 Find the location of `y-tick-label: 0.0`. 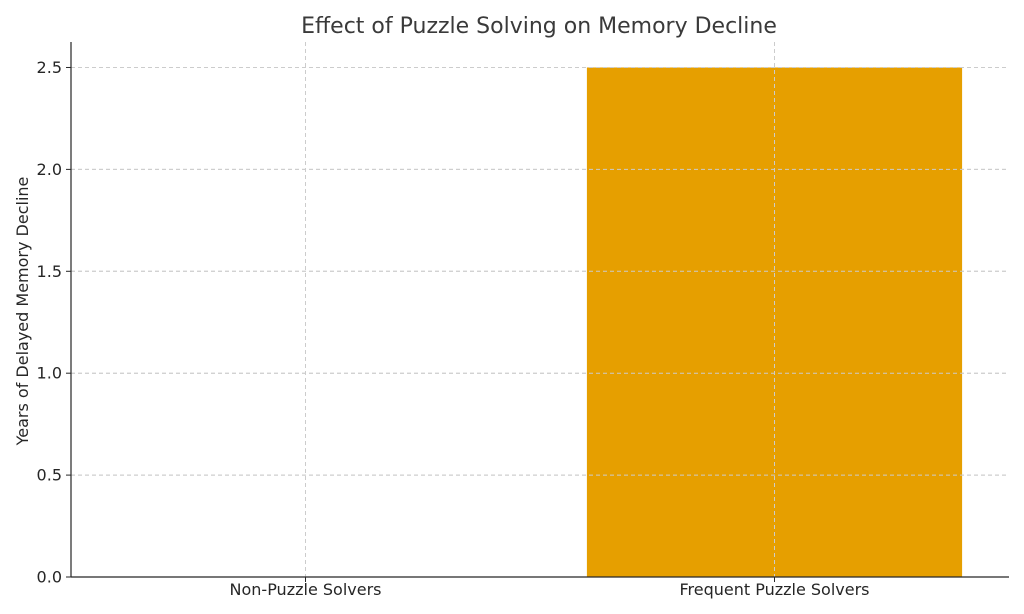

y-tick-label: 0.0 is located at coordinates (49, 577).